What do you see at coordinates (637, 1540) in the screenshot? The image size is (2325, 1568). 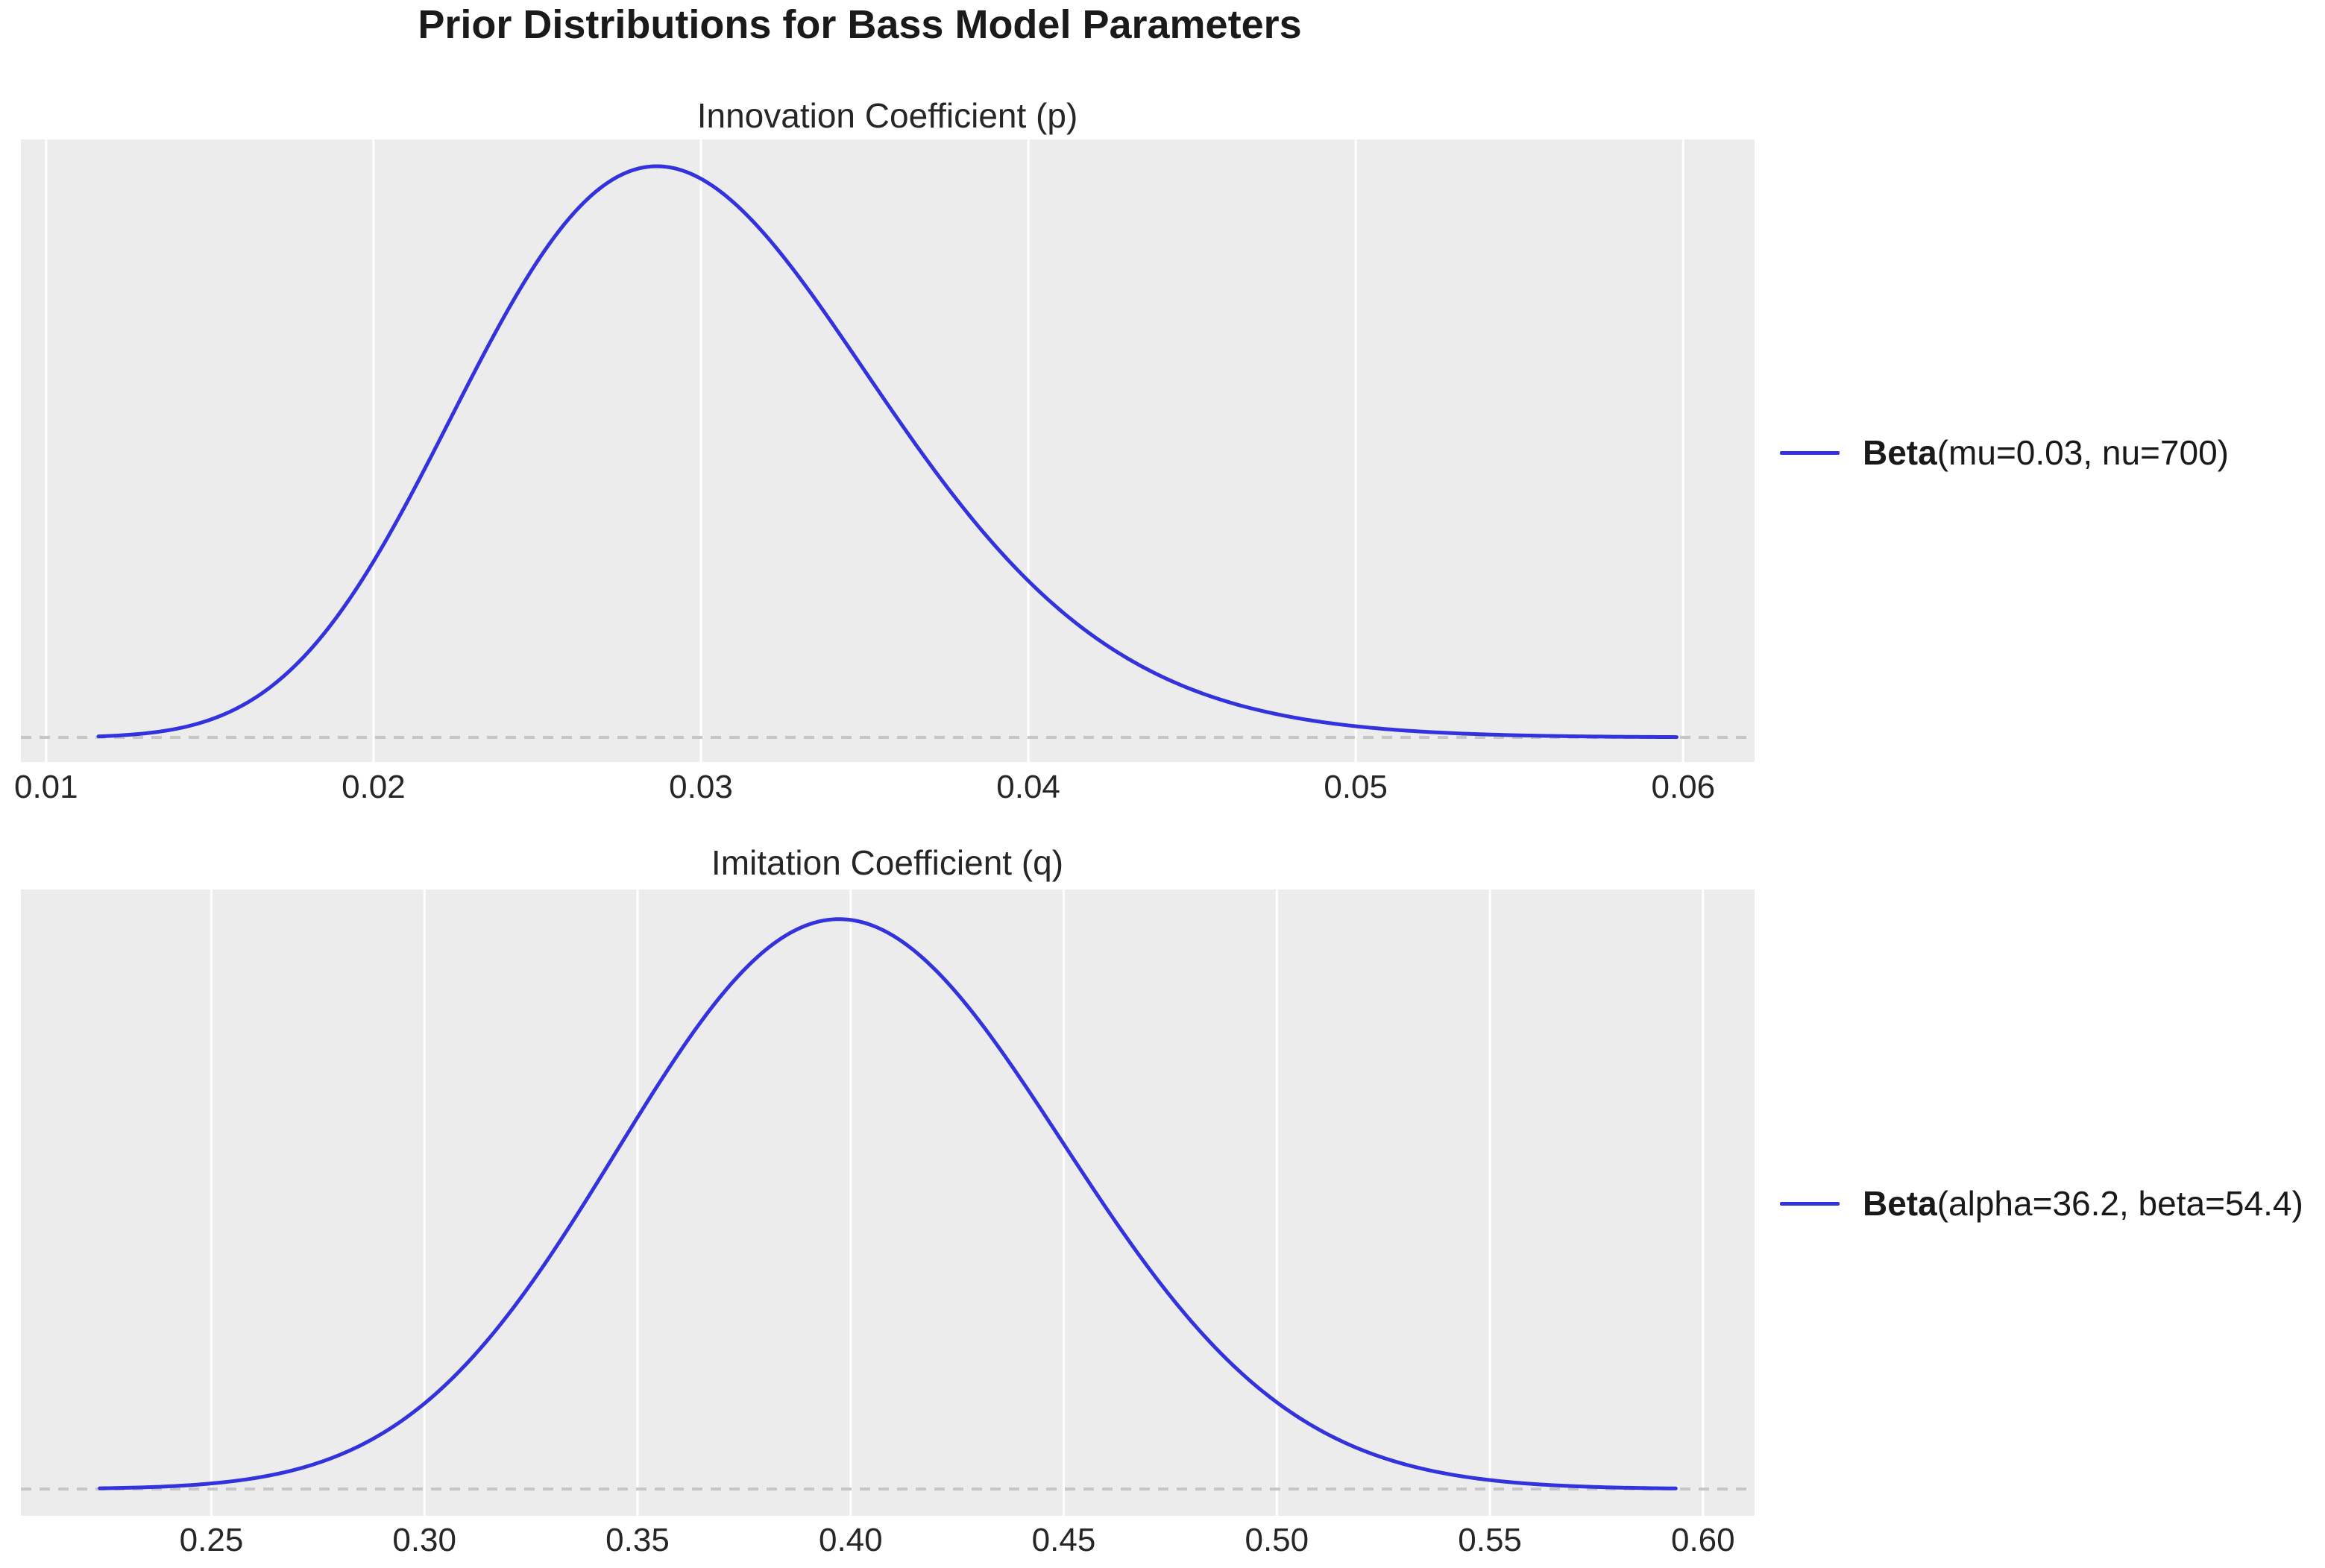 I see `x-tick-label: 0.35` at bounding box center [637, 1540].